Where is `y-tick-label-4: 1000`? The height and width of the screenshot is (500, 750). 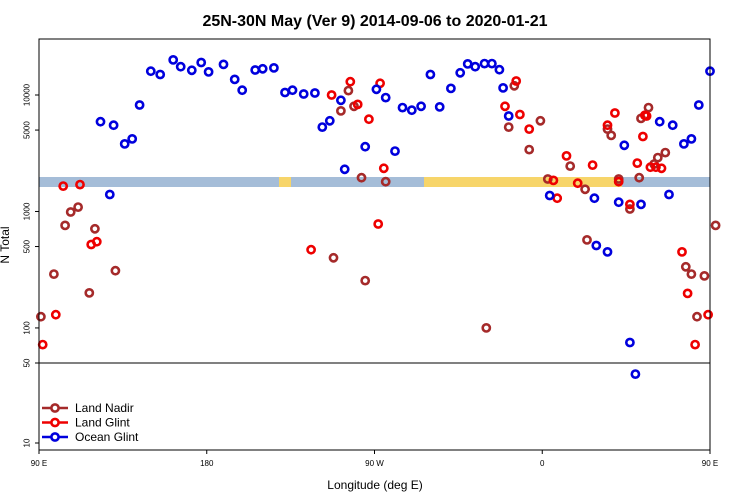 y-tick-label-4: 1000 is located at coordinates (27, 211).